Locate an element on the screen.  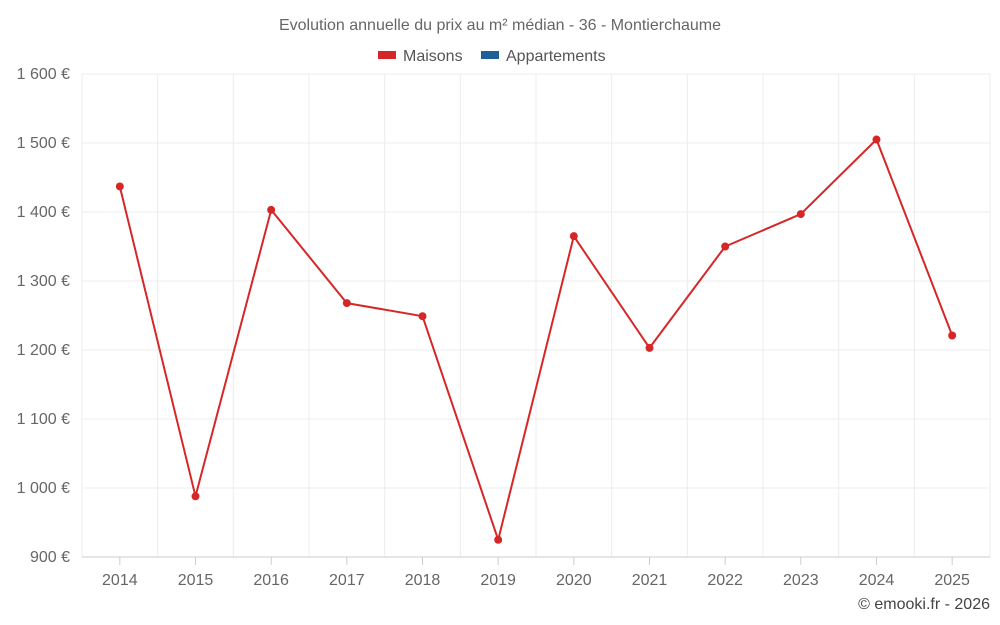
legend-item-appartements: Appartements is located at coordinates (543, 56).